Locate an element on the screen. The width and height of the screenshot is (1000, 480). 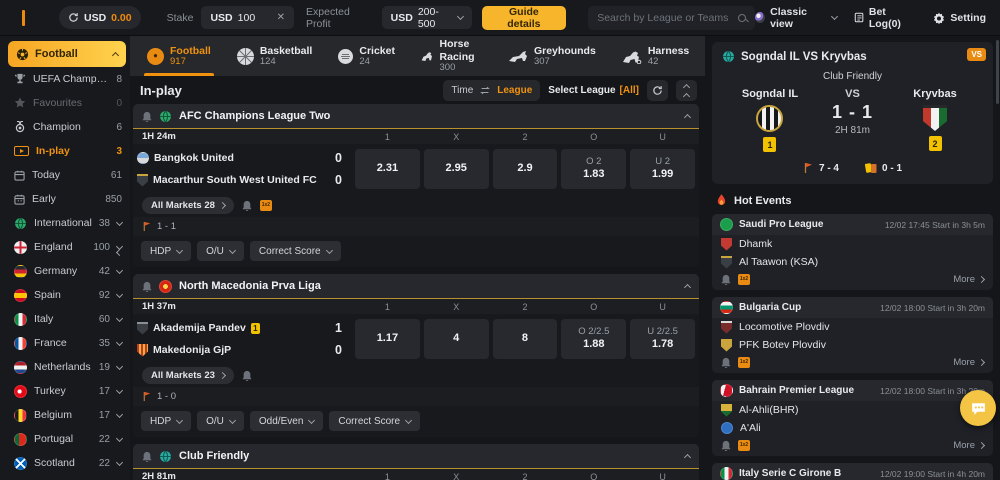
sidebar-item-portugal: Portugal 22 is located at coordinates (67, 439).